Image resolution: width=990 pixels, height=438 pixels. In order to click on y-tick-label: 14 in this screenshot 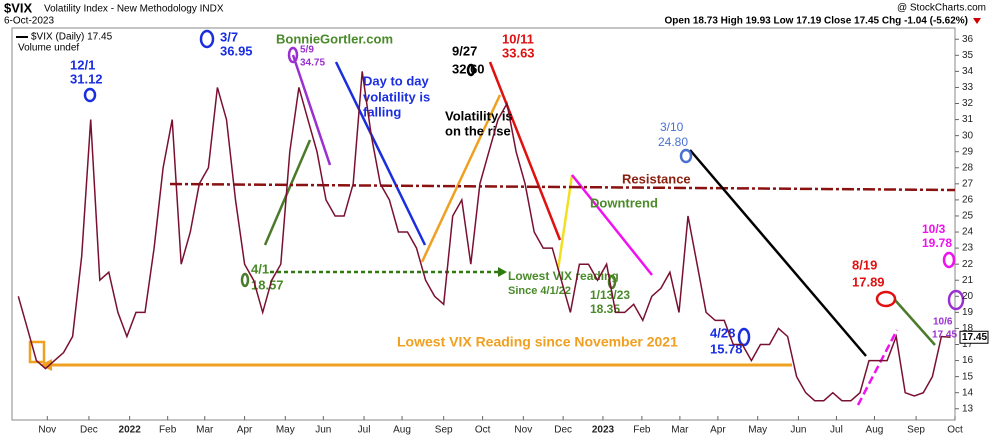, I will do `click(968, 392)`.